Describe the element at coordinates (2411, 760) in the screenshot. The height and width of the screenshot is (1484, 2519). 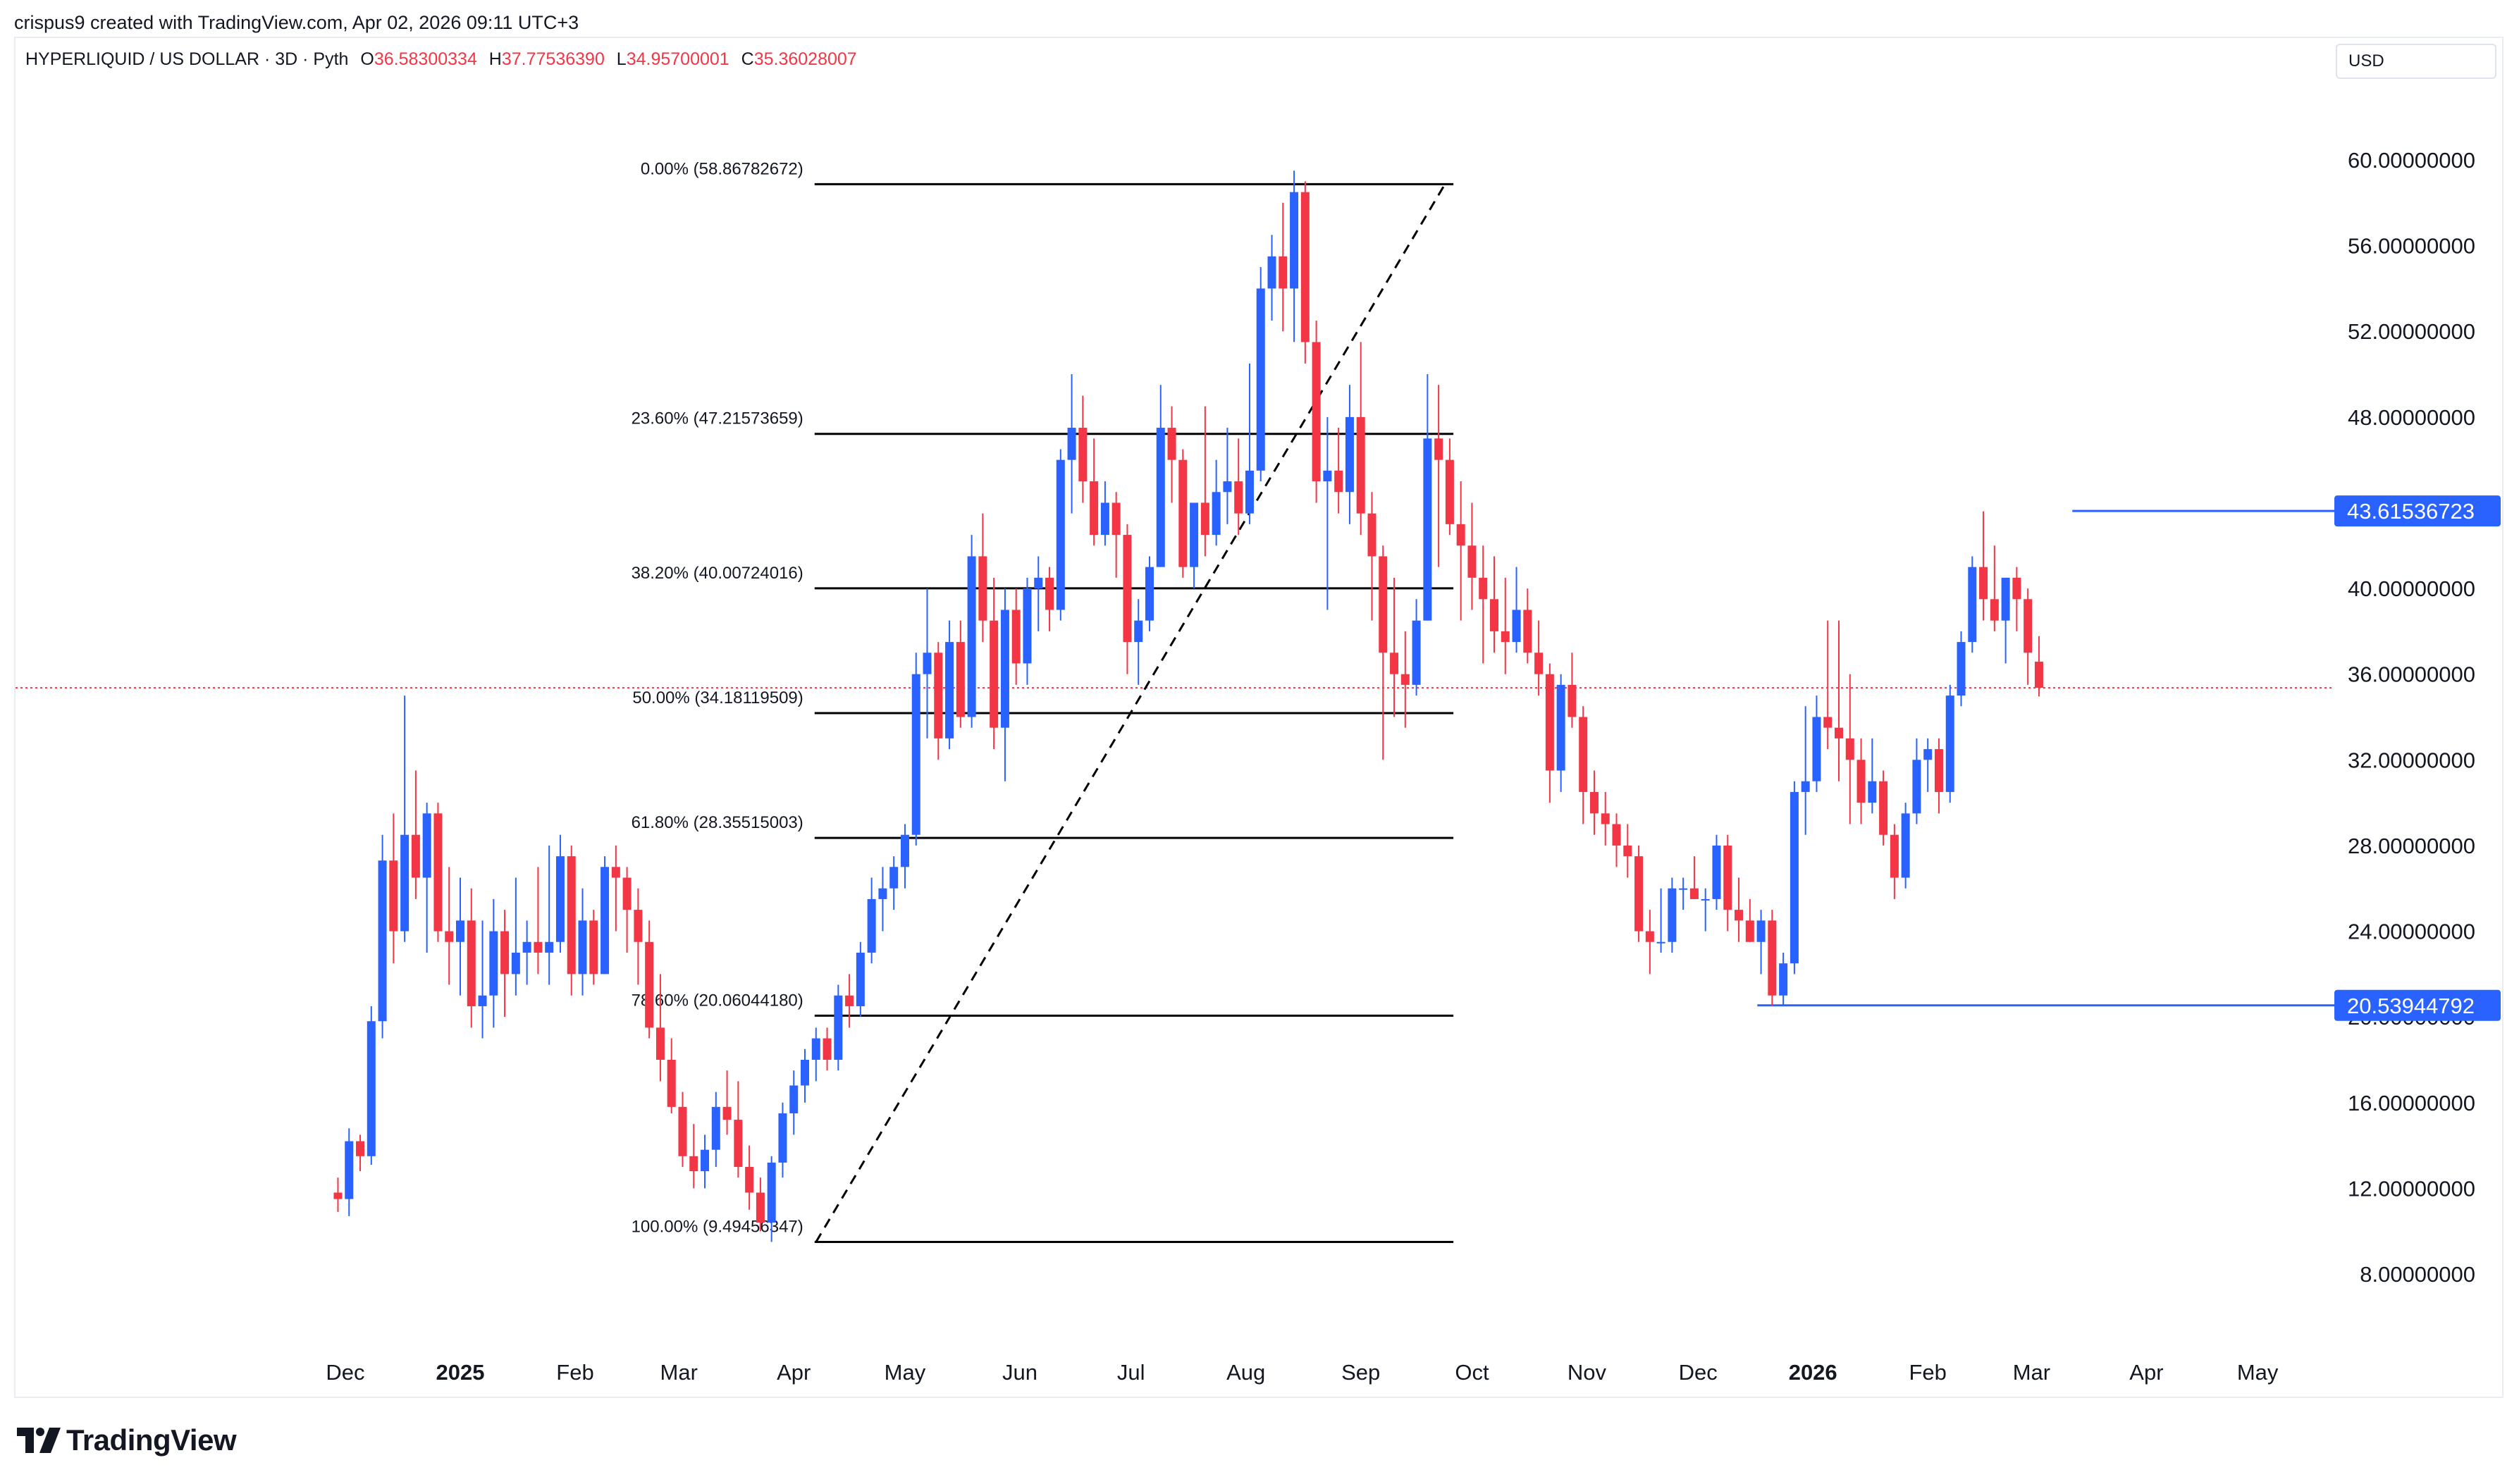
I see `price-tick-label: 32.00000000` at that location.